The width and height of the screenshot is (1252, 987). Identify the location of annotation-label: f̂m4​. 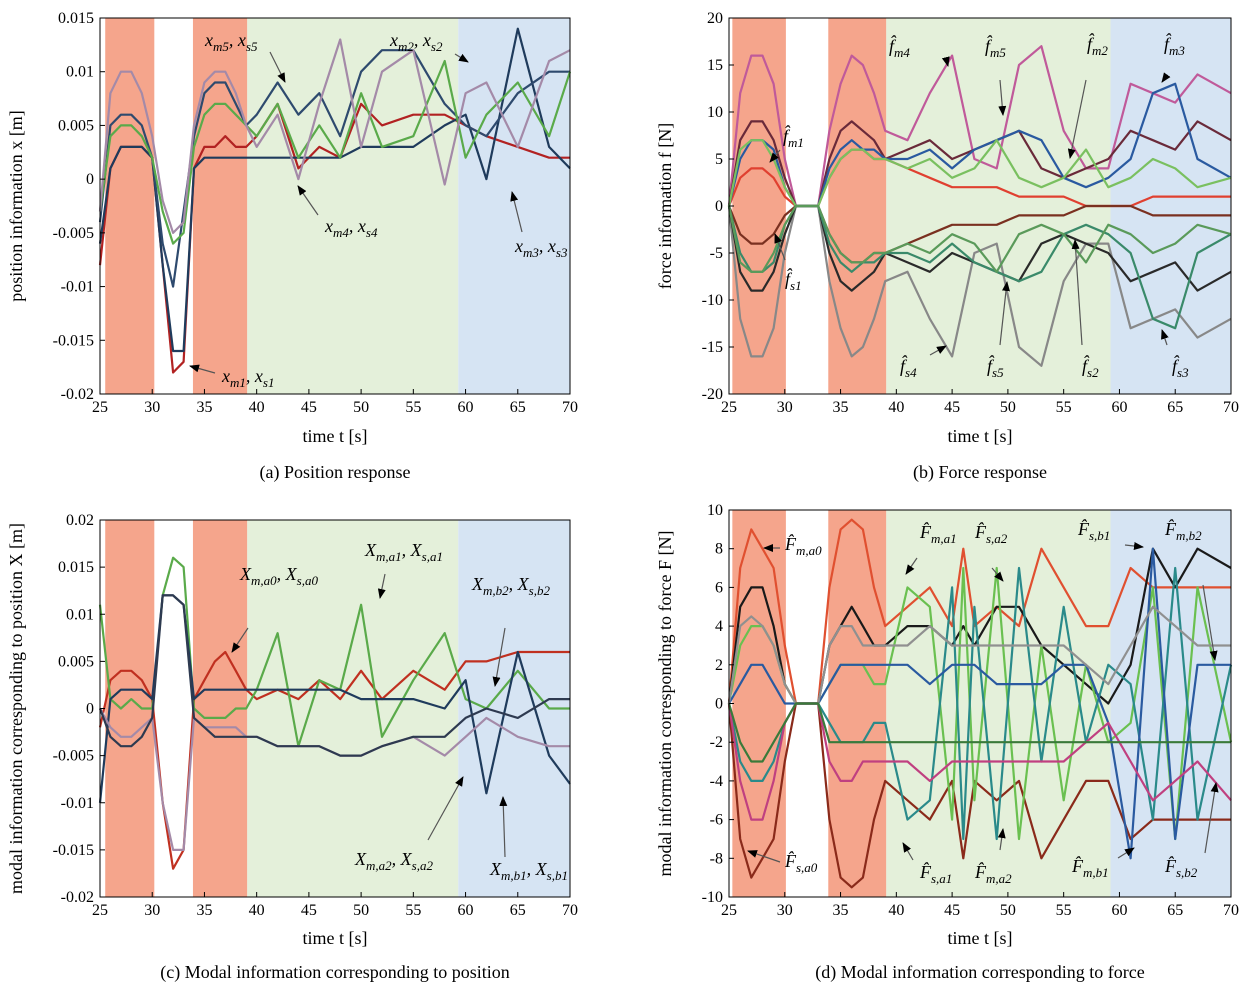
(899, 47).